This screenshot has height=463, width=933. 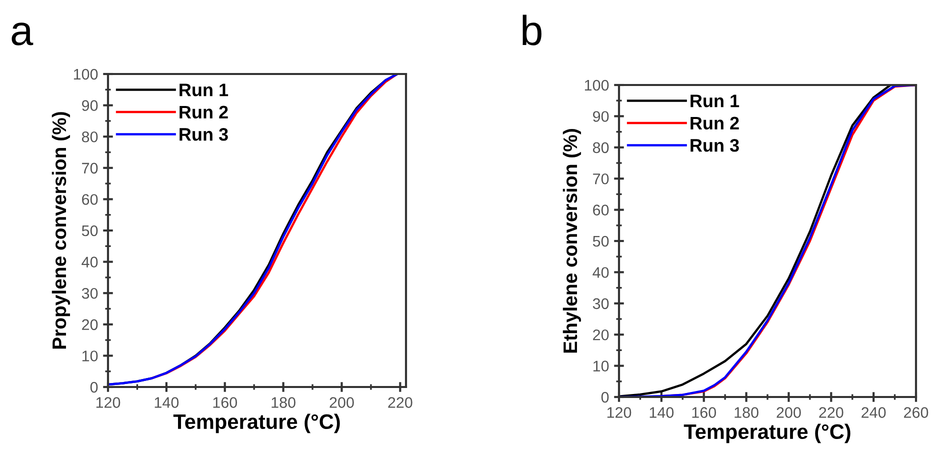 I want to click on x-tick-label: 260, so click(x=916, y=412).